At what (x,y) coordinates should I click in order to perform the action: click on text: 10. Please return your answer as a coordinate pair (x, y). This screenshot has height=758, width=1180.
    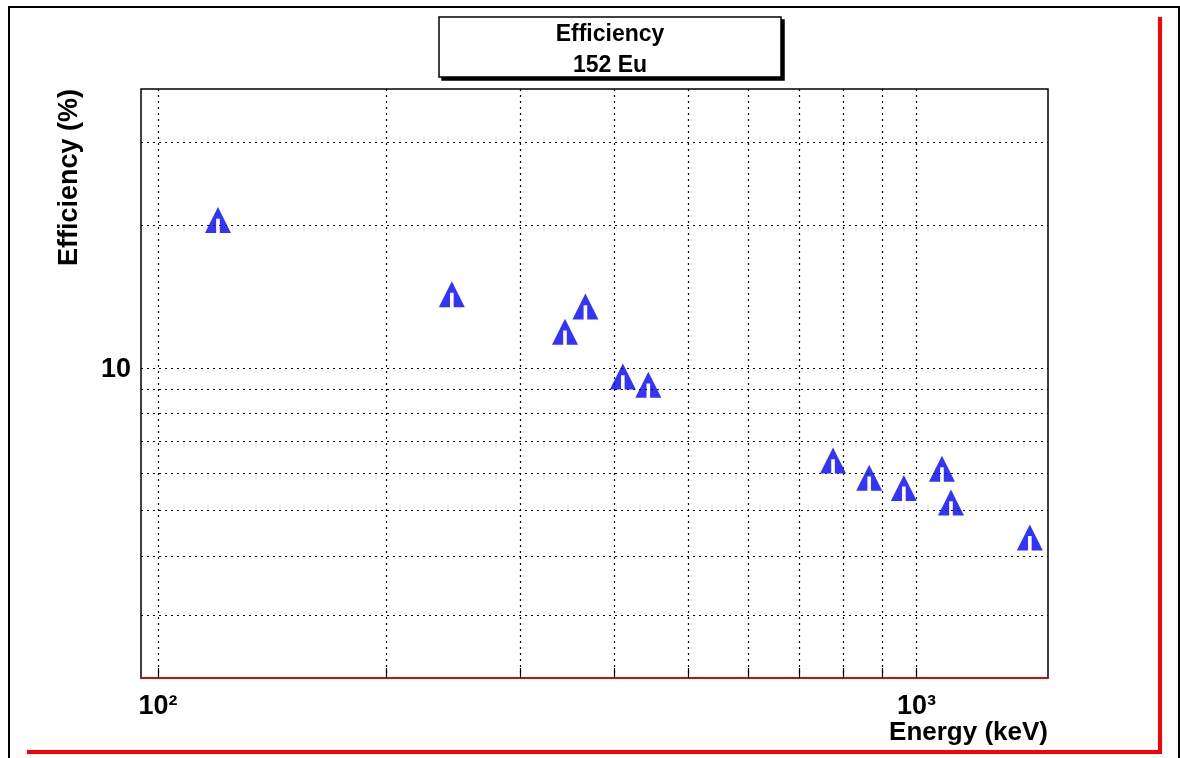
    Looking at the image, I should click on (115, 368).